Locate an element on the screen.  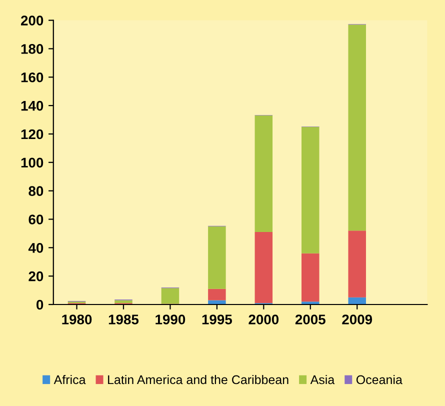
y-tick-label: 160 is located at coordinates (32, 77).